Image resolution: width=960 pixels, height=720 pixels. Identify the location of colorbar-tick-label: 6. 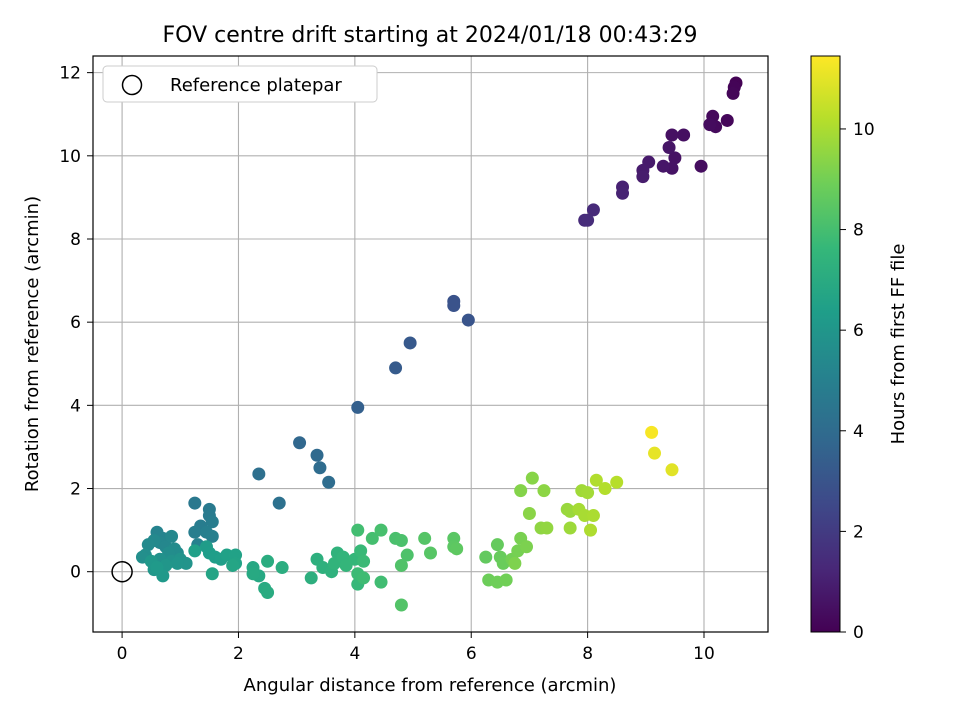
(858, 331).